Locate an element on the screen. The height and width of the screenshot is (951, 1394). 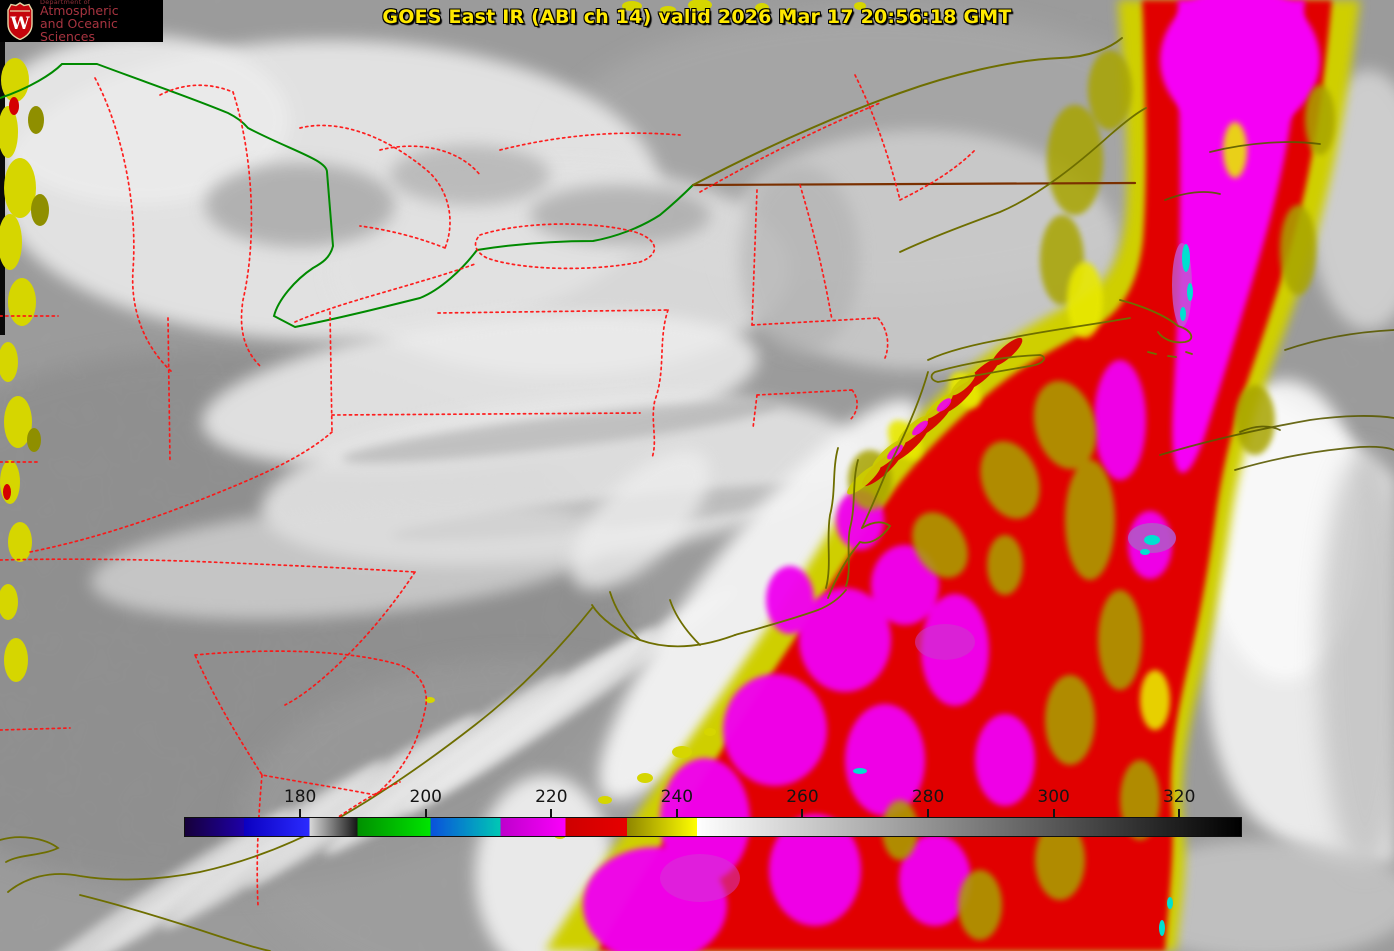
colorbar-tick-label: 260 is located at coordinates (802, 797).